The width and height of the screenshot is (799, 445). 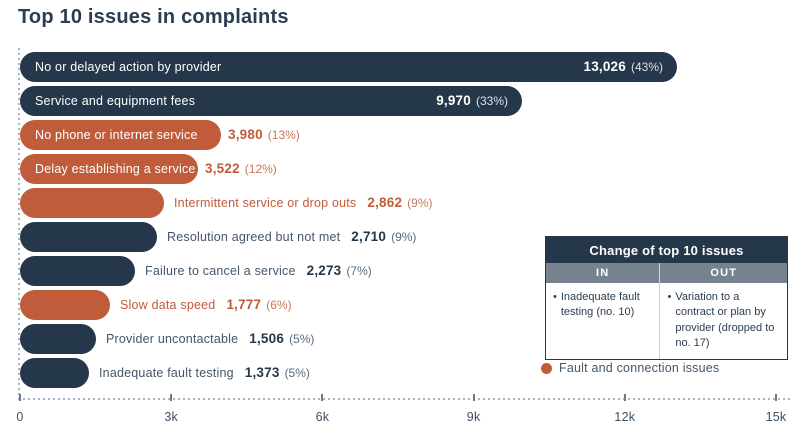 What do you see at coordinates (324, 270) in the screenshot?
I see `bar-value: 2,273` at bounding box center [324, 270].